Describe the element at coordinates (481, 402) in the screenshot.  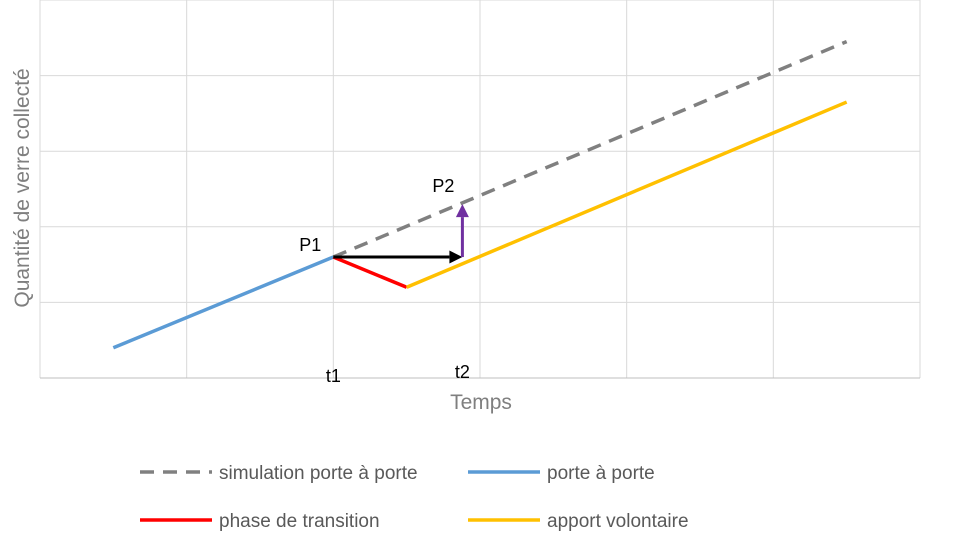
I see `x-axis-title: Temps` at that location.